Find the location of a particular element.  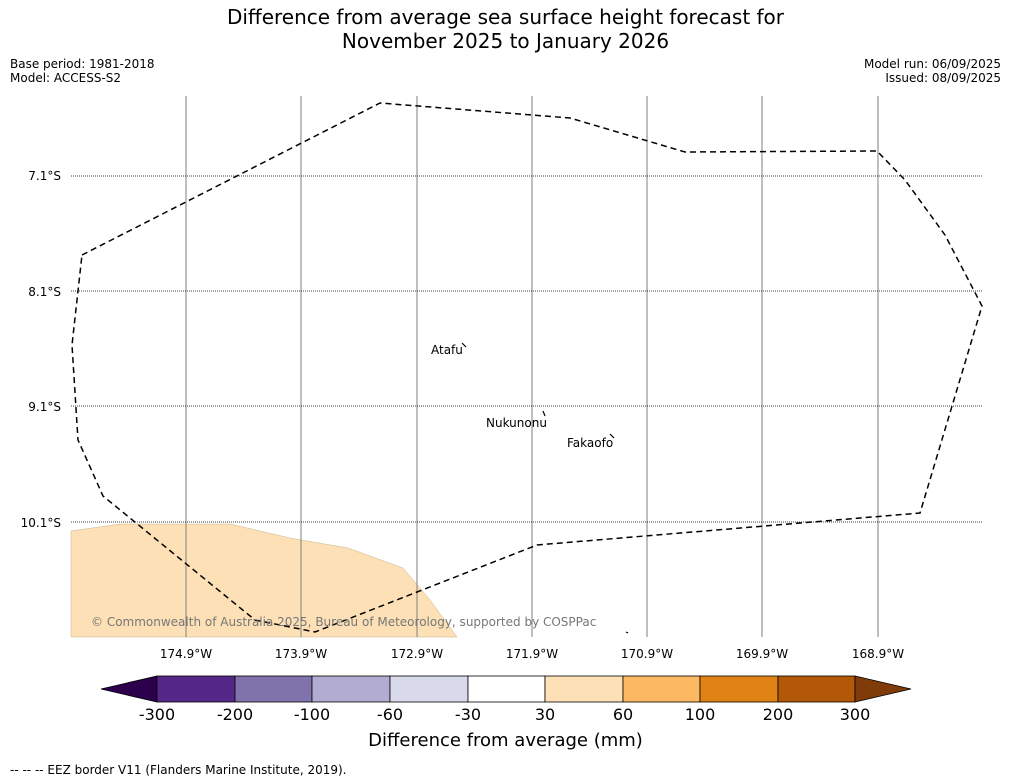

nukunonu-island-outline is located at coordinates (544, 413).